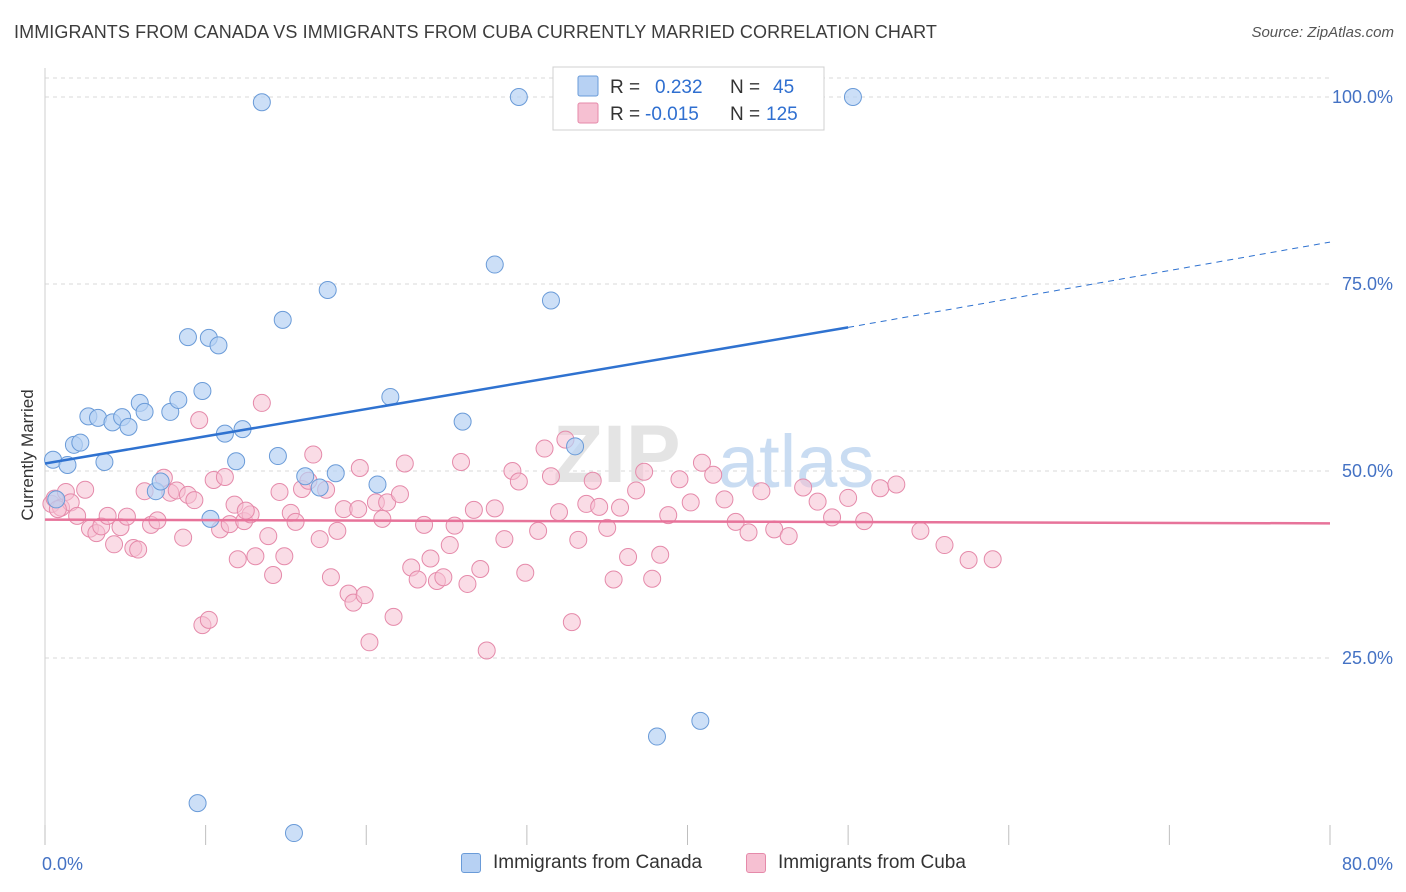 This screenshot has width=1406, height=892. I want to click on legend-swatch-canada-bottom, so click(471, 863).